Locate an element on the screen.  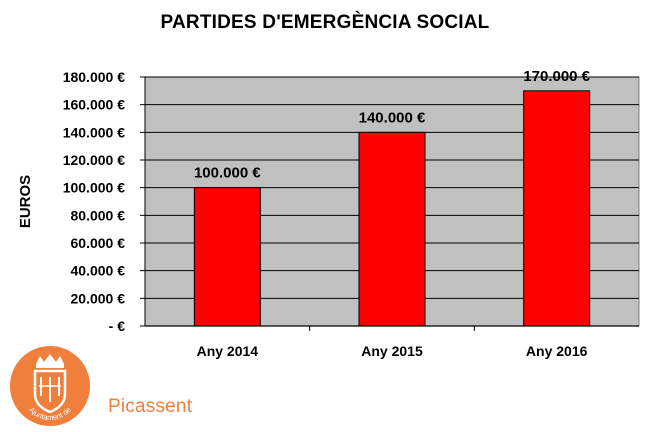
data-label: 100.000 € is located at coordinates (227, 173).